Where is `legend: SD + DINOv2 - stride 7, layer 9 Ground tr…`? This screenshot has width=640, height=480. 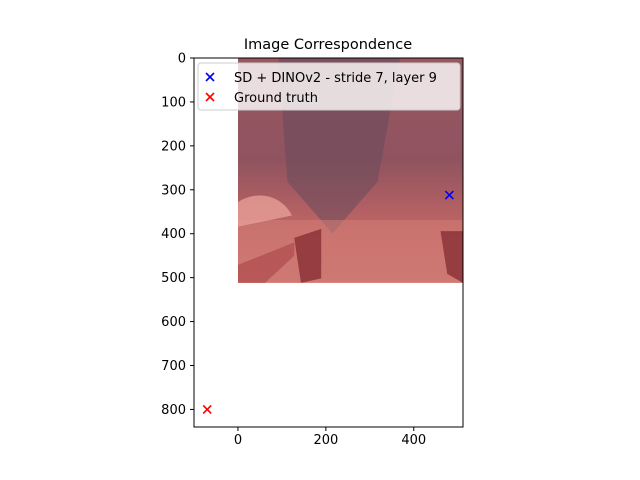 legend: SD + DINOv2 - stride 7, layer 9 Ground tr… is located at coordinates (329, 86).